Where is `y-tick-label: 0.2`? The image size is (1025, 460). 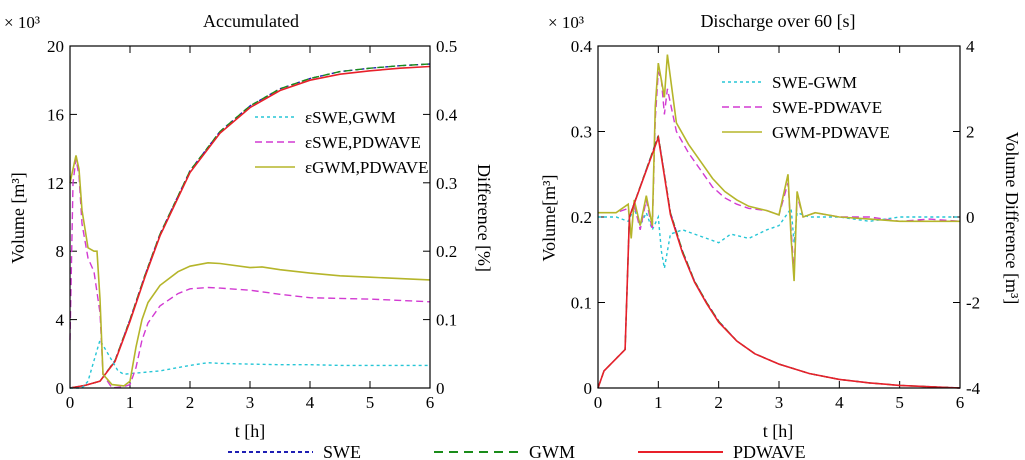
y-tick-label: 0.2 is located at coordinates (581, 217).